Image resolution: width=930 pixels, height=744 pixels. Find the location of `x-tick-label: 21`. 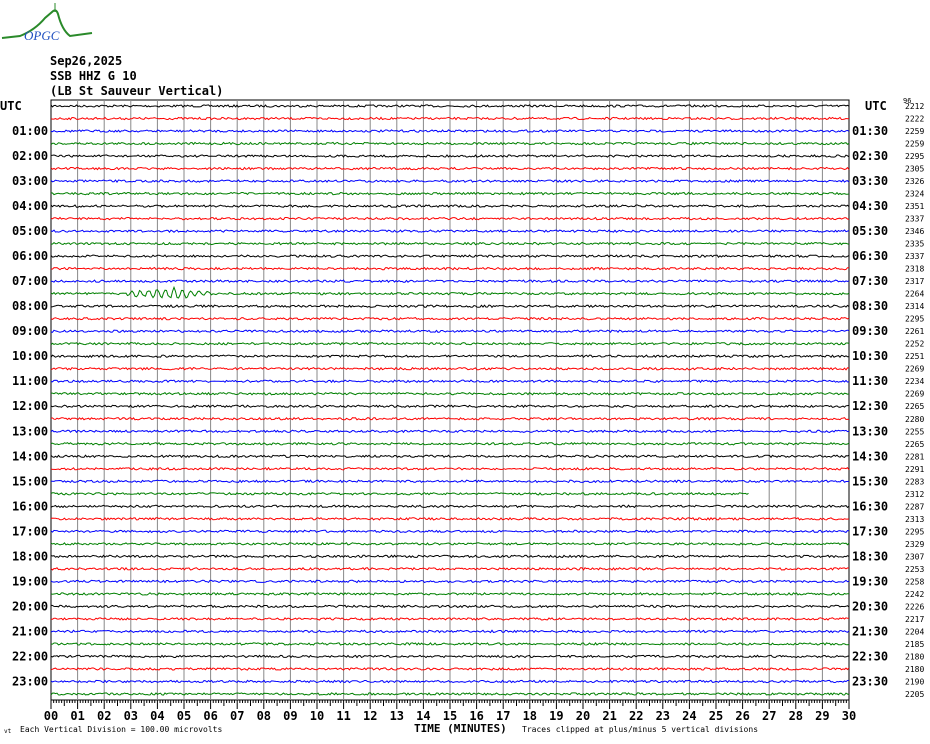

x-tick-label: 21 is located at coordinates (609, 716).